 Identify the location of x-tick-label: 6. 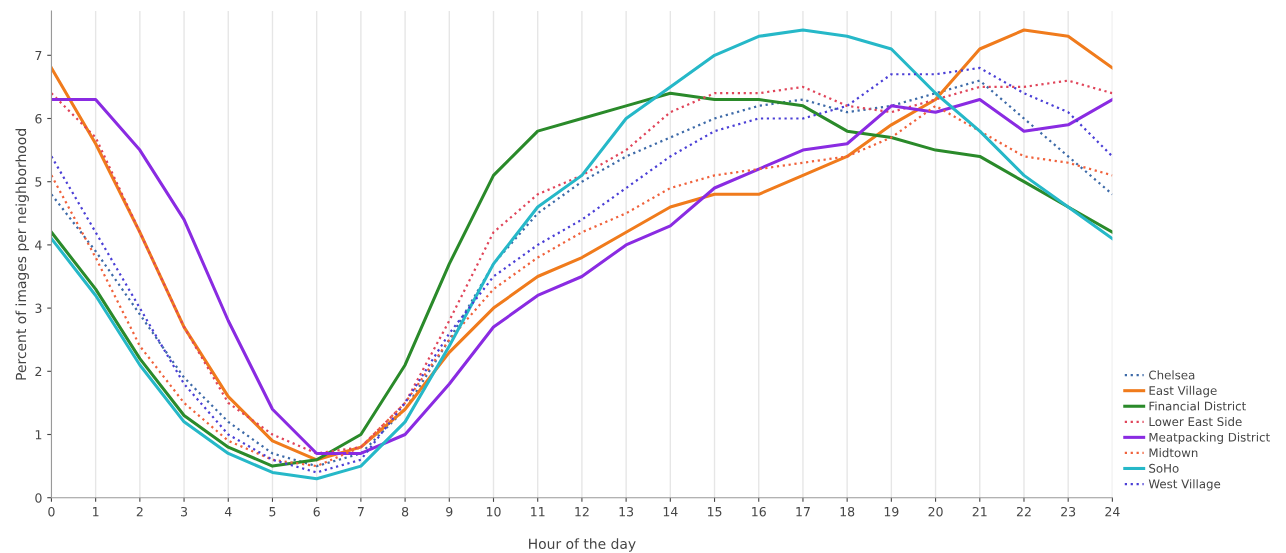
(316, 511).